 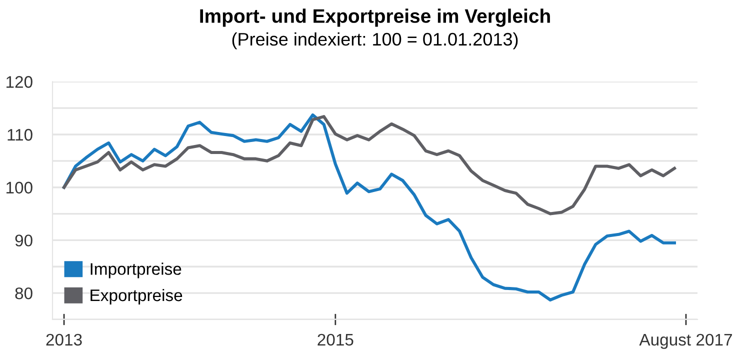 I want to click on legend-label: Exportpreise, so click(x=136, y=296).